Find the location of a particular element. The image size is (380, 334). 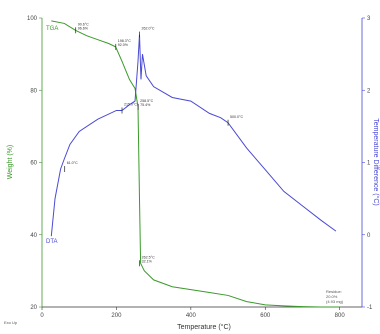

x-tick-label: 800 is located at coordinates (340, 316).